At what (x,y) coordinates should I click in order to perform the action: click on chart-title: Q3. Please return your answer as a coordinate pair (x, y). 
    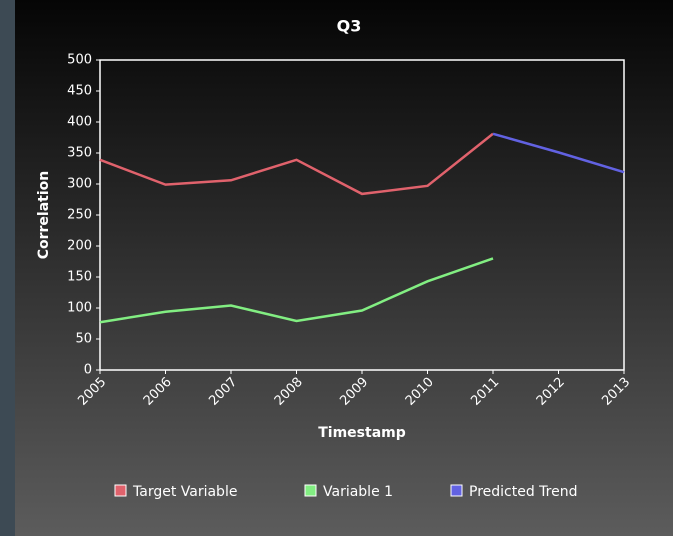
    Looking at the image, I should click on (349, 26).